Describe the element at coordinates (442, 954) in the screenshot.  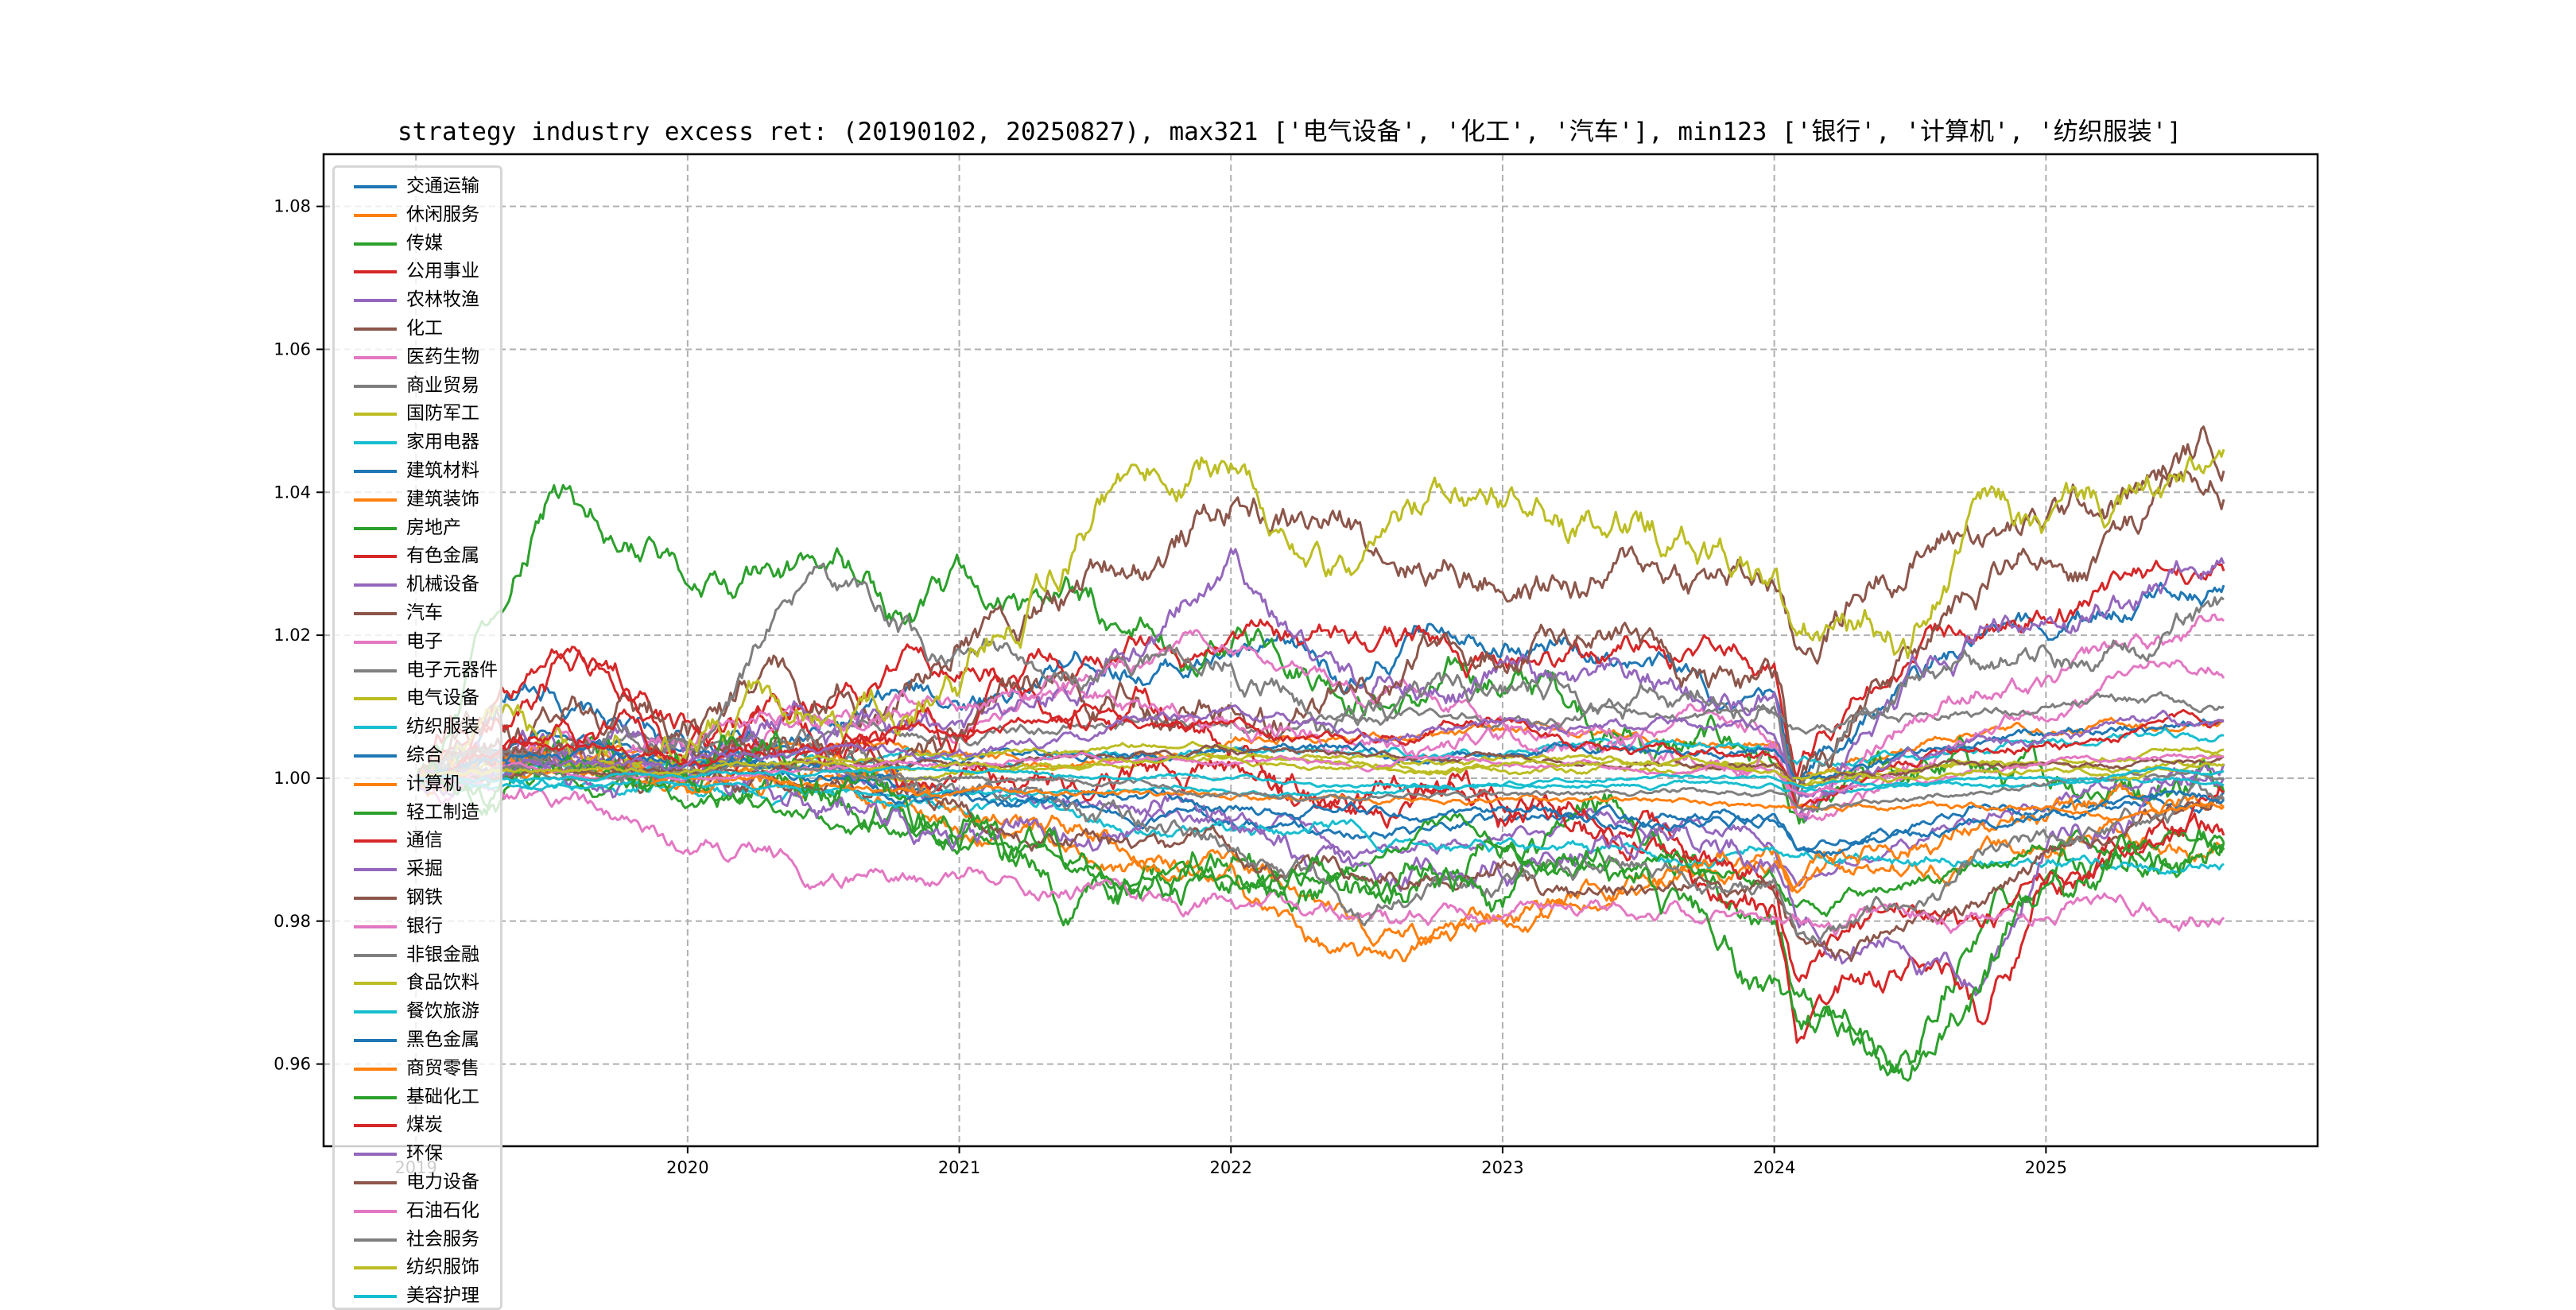
I see `legend-label: 非银金融` at that location.